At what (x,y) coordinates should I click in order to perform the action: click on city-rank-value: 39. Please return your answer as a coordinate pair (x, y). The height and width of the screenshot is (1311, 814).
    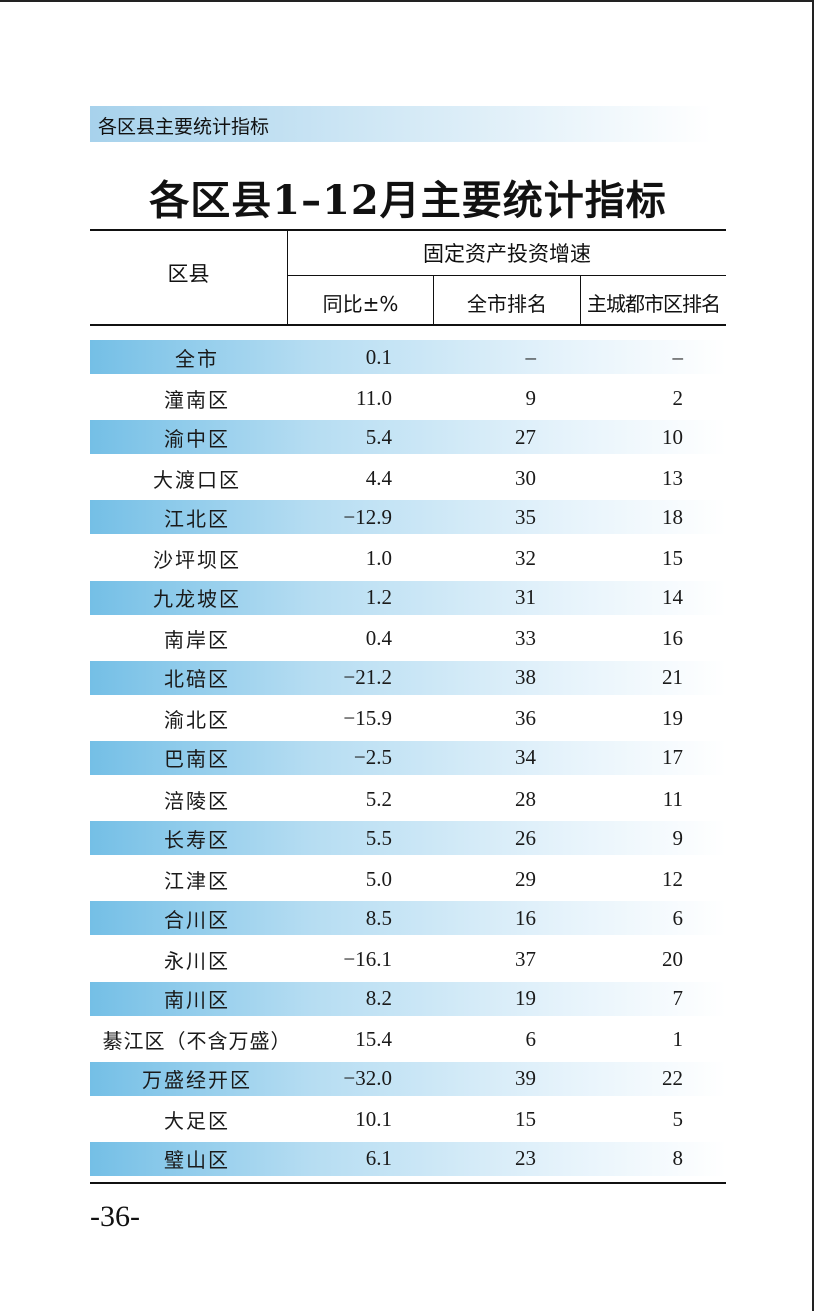
    Looking at the image, I should click on (525, 1078).